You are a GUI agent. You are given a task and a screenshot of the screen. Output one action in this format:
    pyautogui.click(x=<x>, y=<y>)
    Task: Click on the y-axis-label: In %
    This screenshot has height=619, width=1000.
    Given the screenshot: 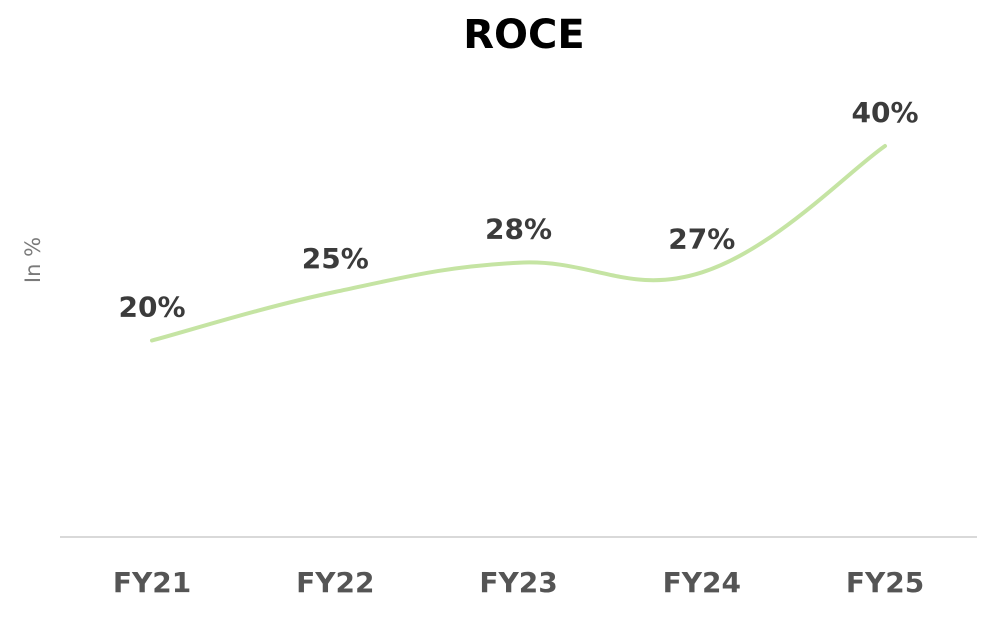 What is the action you would take?
    pyautogui.click(x=33, y=260)
    